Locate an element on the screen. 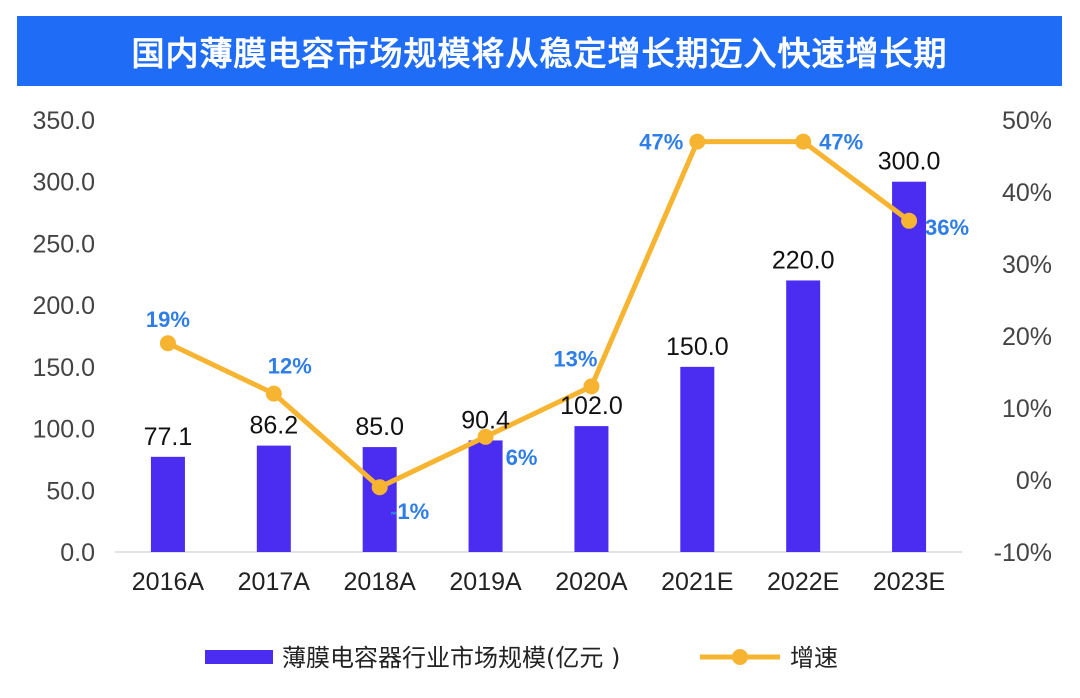  left-tick-label: 50.0 is located at coordinates (70, 491).